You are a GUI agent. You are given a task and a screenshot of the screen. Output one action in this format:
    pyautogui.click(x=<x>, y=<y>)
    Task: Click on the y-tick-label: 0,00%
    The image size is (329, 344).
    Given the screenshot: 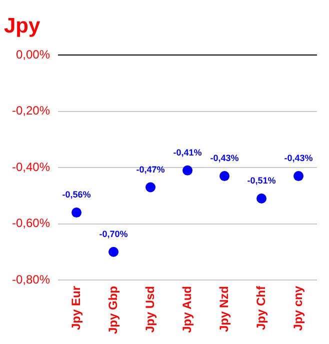 What is the action you would take?
    pyautogui.click(x=33, y=55)
    